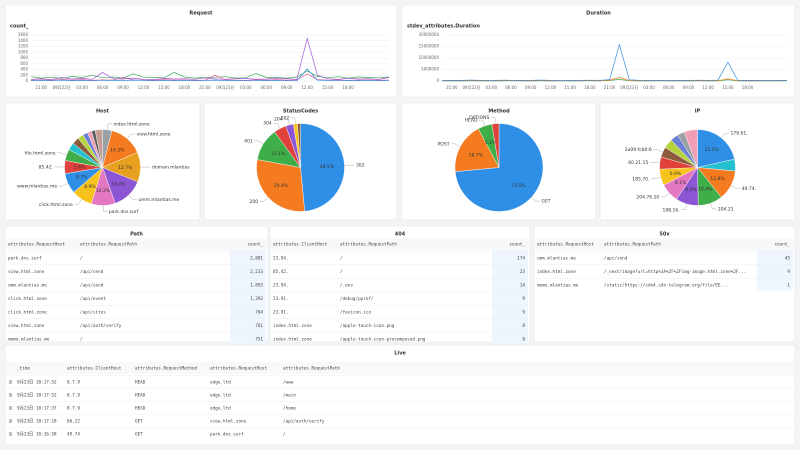 This screenshot has height=450, width=800. What do you see at coordinates (328, 87) in the screenshot?
I see `x-tick-label: 15:00` at bounding box center [328, 87].